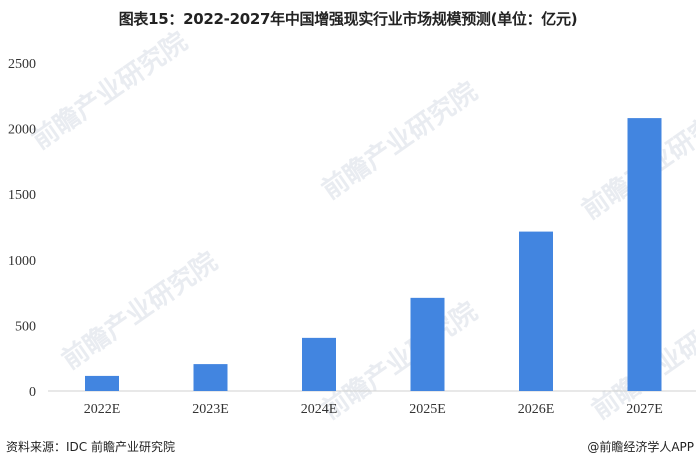 The image size is (696, 466). Describe the element at coordinates (22, 261) in the screenshot. I see `y-tick-label: 1000` at that location.